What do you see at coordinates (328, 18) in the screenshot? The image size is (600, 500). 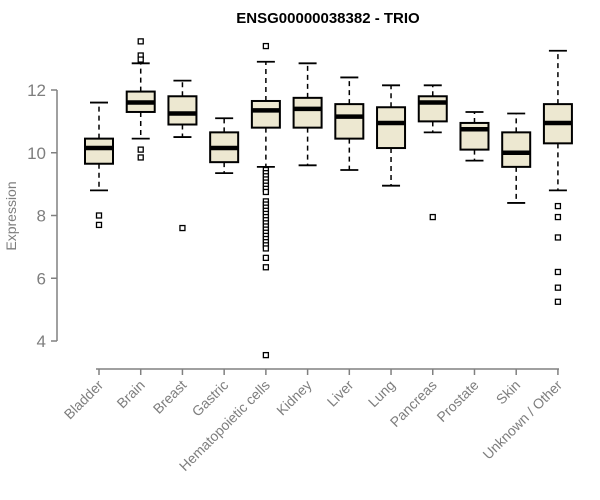 I see `chart-title: ENSG00000038382 - TRIO` at bounding box center [328, 18].